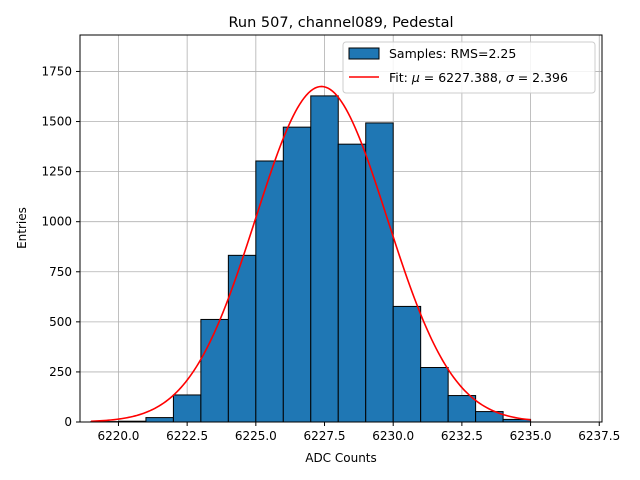 The height and width of the screenshot is (480, 640). Describe the element at coordinates (531, 436) in the screenshot. I see `x-tick-label-6: 6235.0` at that location.